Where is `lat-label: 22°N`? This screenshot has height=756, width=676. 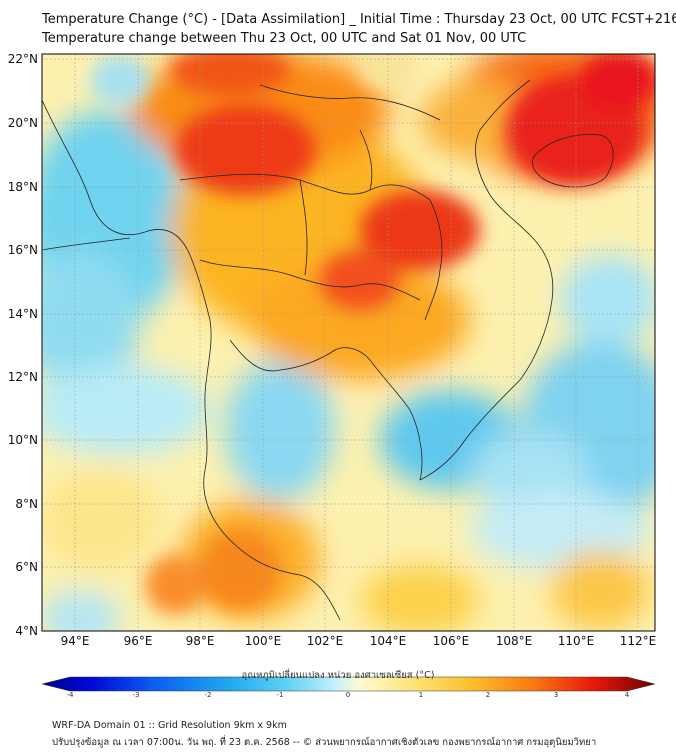 lat-label: 22°N is located at coordinates (22, 59).